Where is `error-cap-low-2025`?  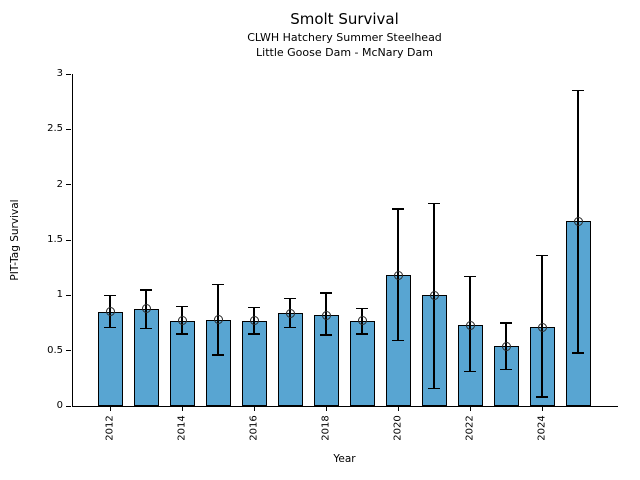 error-cap-low-2025 is located at coordinates (578, 353).